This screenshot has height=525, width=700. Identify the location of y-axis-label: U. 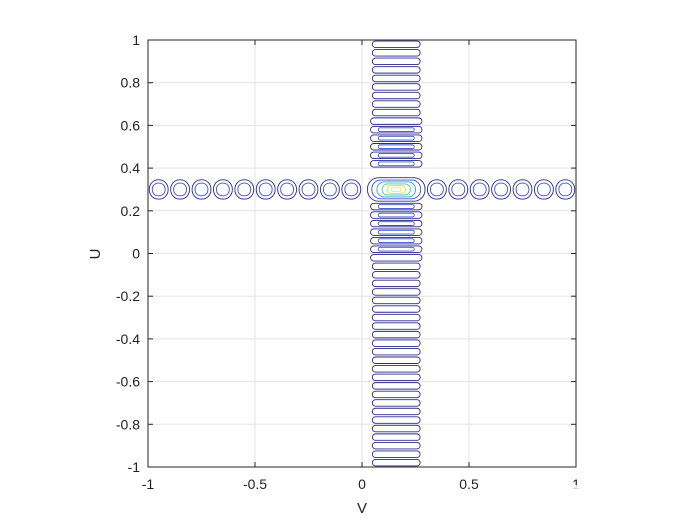
(95, 254).